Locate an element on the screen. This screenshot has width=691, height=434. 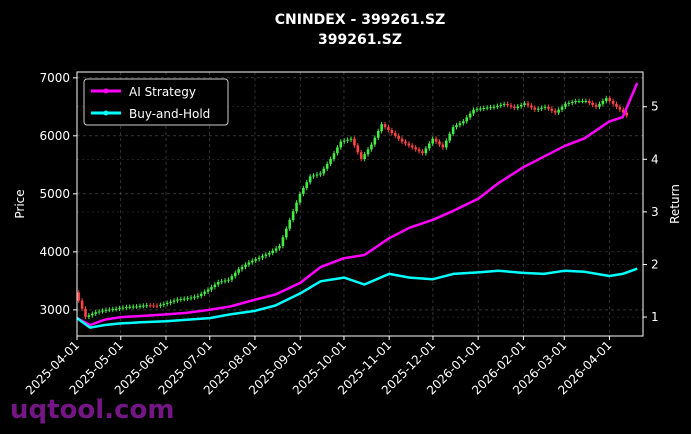
y-tick-label: 5000 is located at coordinates (54, 194).